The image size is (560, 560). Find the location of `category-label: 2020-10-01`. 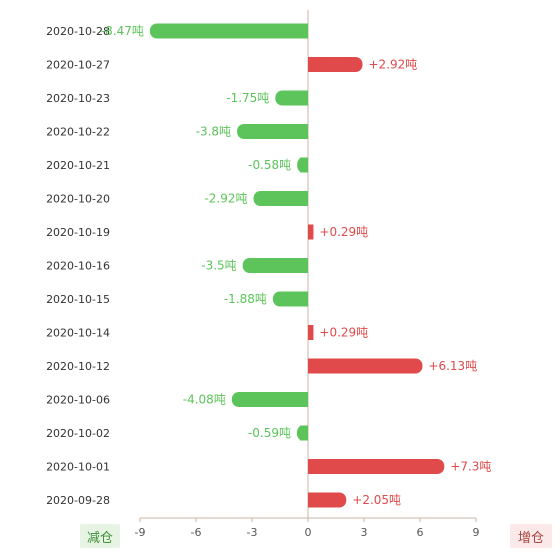

category-label: 2020-10-01 is located at coordinates (78, 467).